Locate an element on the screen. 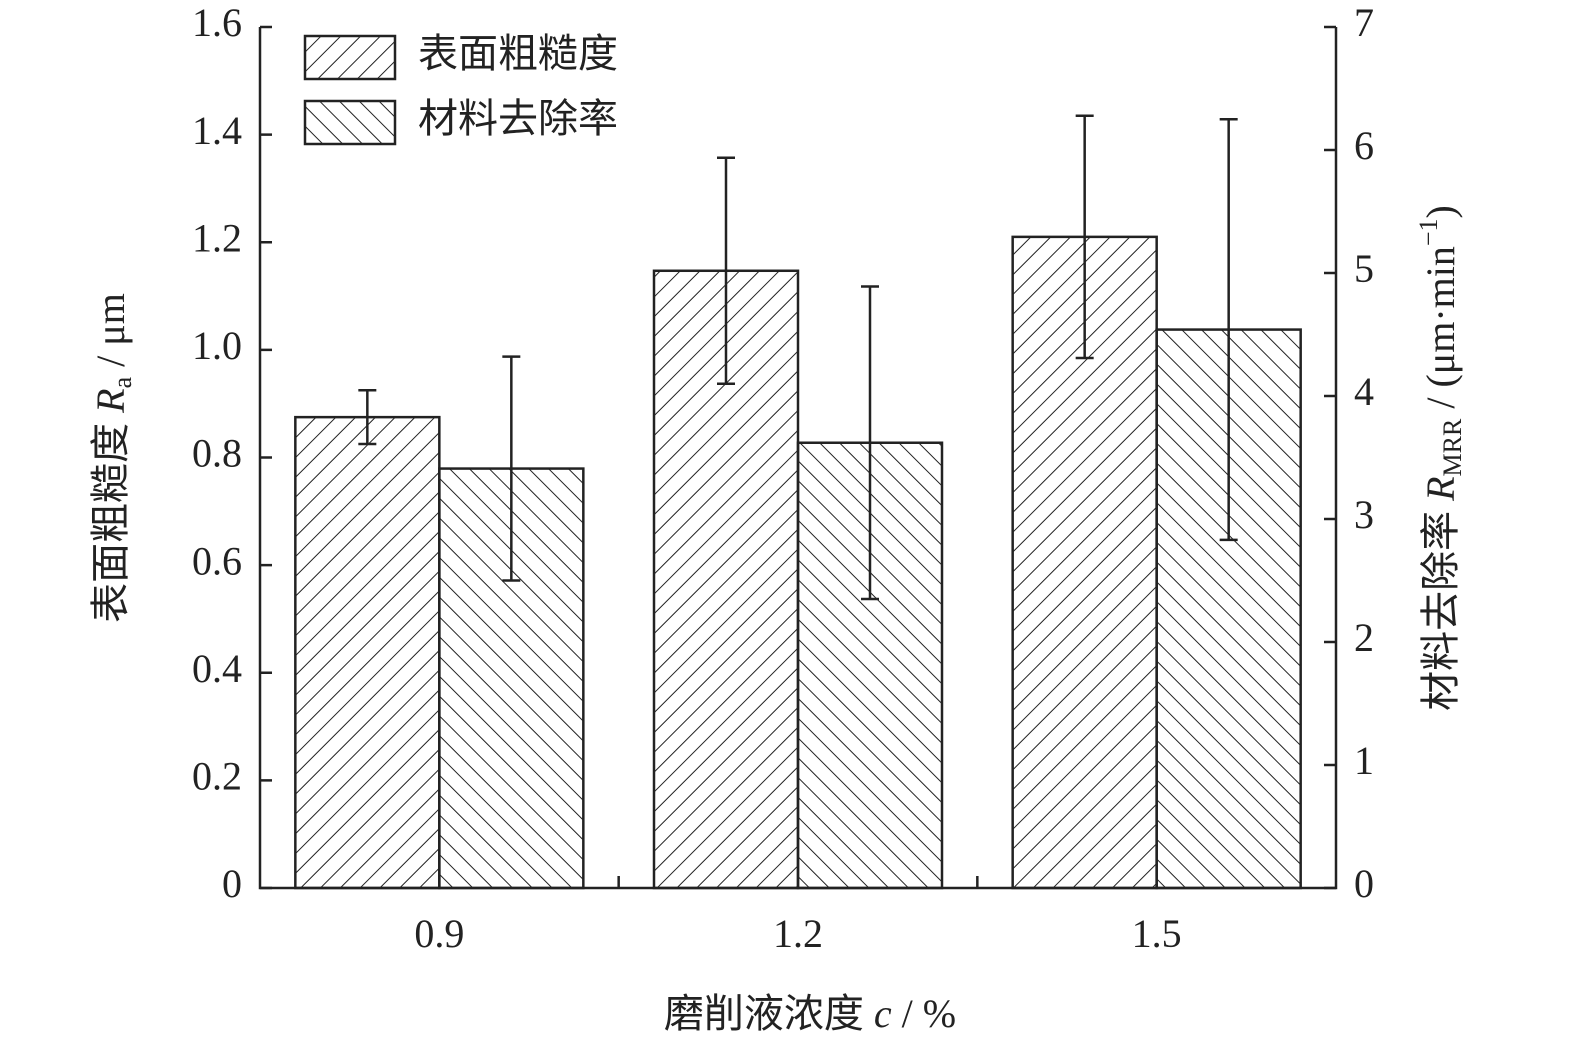 This screenshot has width=1575, height=1053. x-axis-label-part: 磨削液浓度 is located at coordinates (769, 1013).